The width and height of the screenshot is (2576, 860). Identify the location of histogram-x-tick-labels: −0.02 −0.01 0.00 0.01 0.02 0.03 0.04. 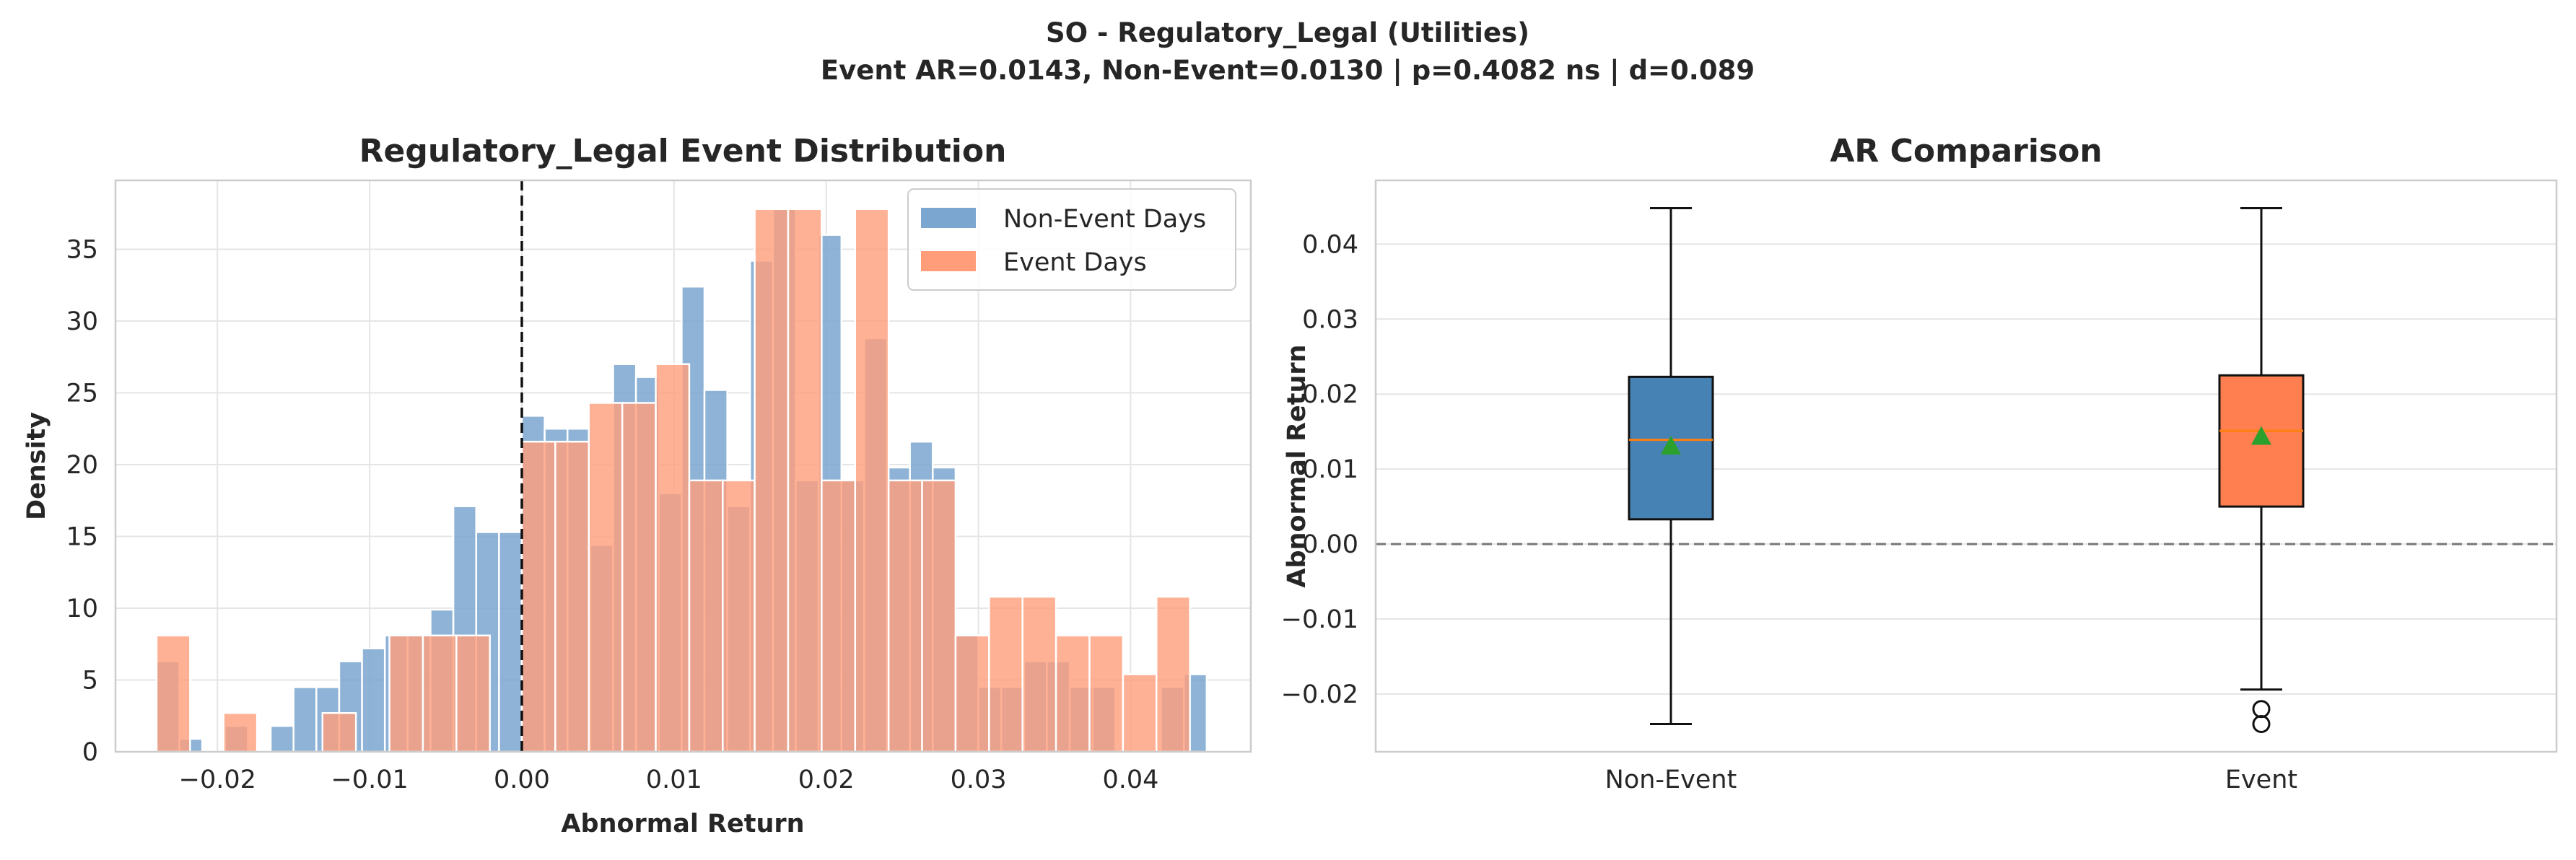
(669, 780).